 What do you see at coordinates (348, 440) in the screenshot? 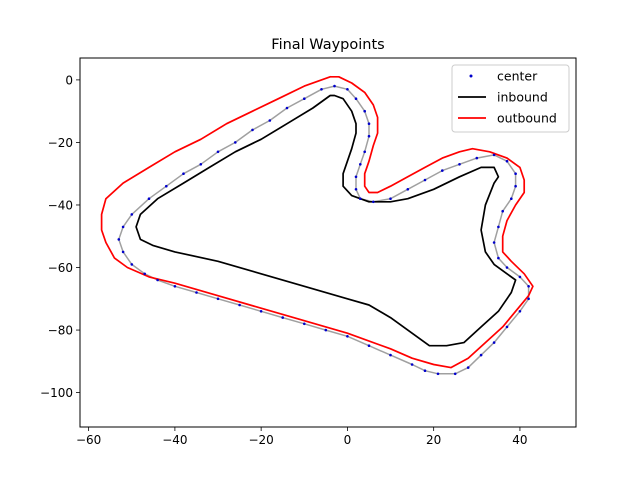
I see `x-tick-label: 0` at bounding box center [348, 440].